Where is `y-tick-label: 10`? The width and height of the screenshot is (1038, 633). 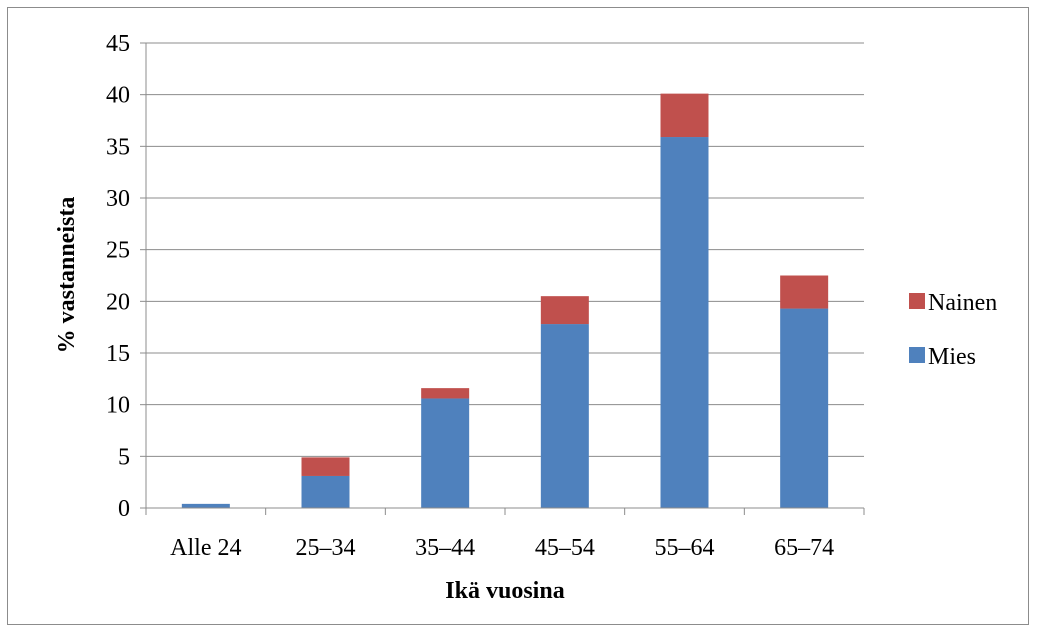
y-tick-label: 10 is located at coordinates (118, 406).